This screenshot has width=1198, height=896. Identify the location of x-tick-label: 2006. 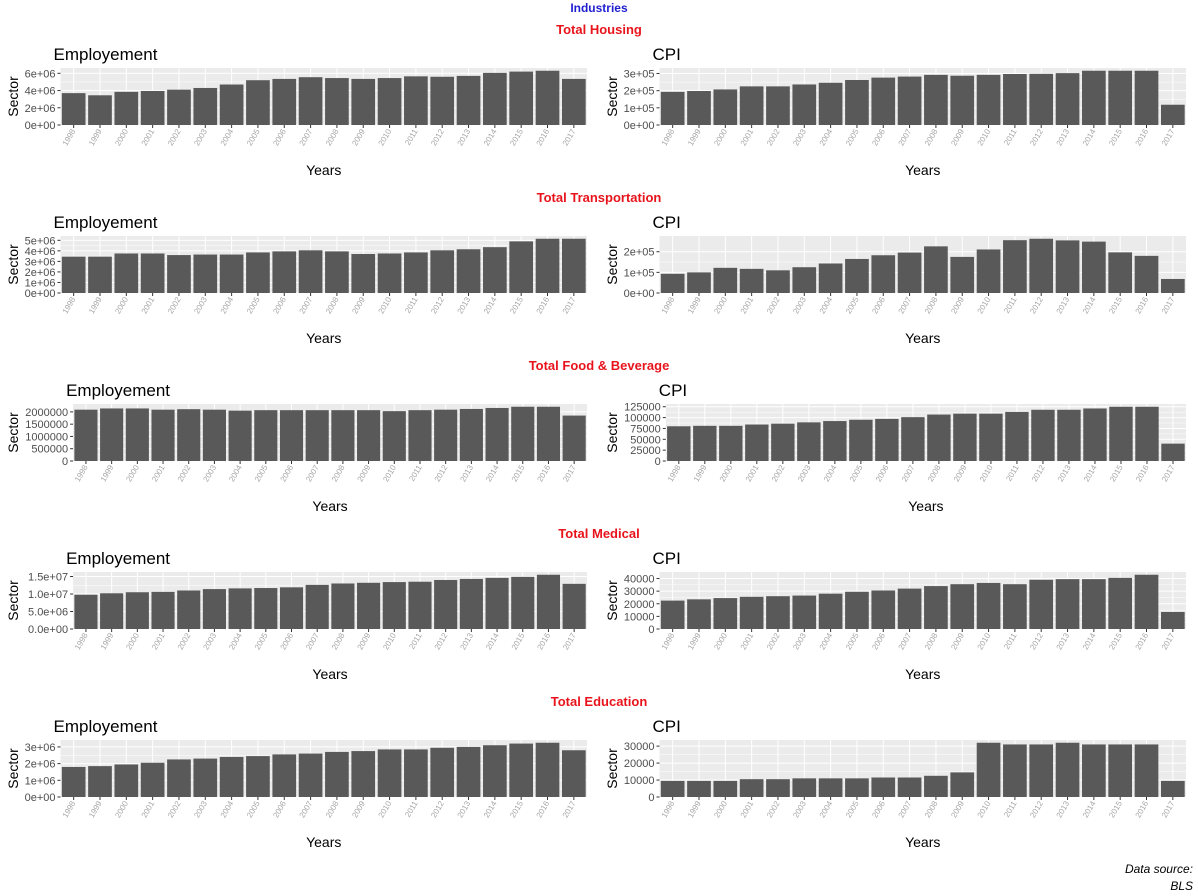
(287, 641).